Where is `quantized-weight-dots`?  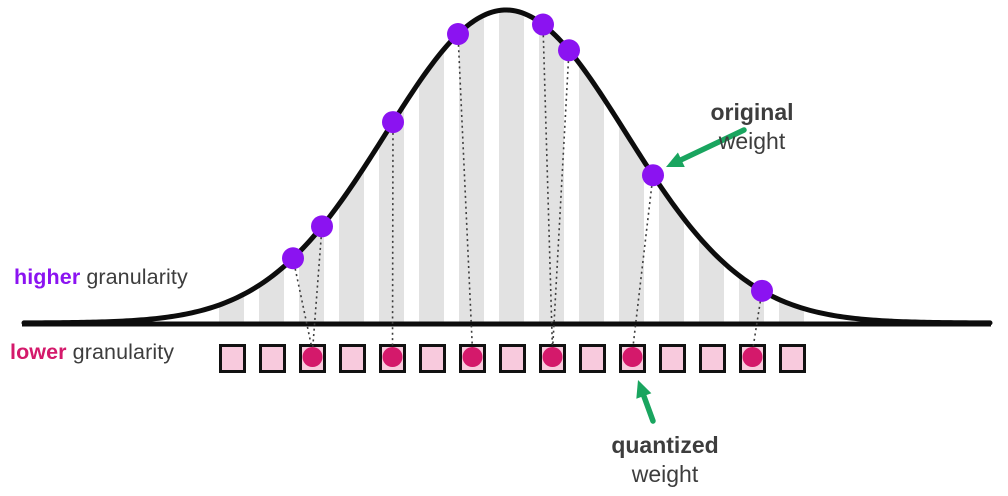 quantized-weight-dots is located at coordinates (532, 357).